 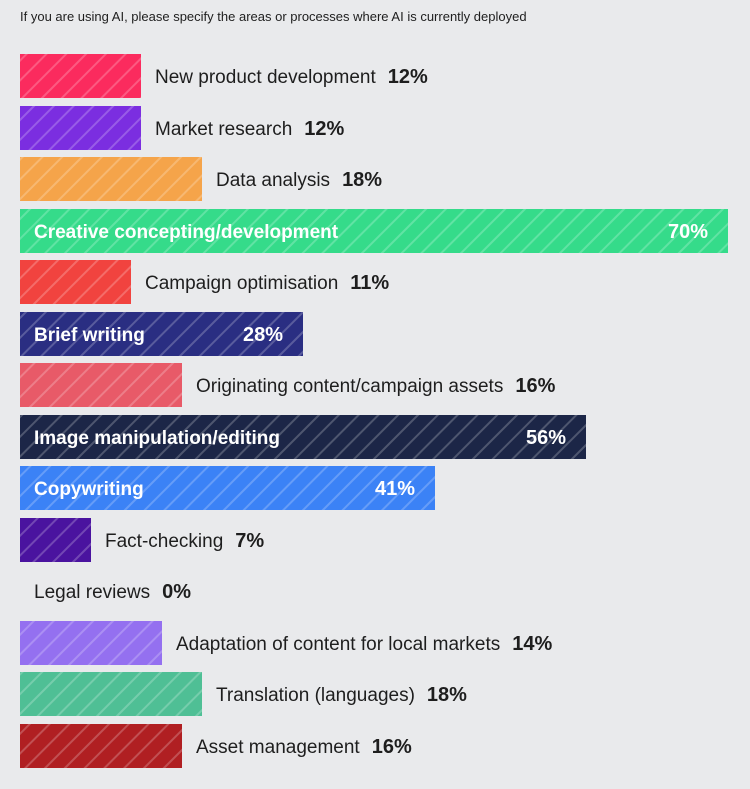 I want to click on category-label: Market research, so click(x=223, y=129).